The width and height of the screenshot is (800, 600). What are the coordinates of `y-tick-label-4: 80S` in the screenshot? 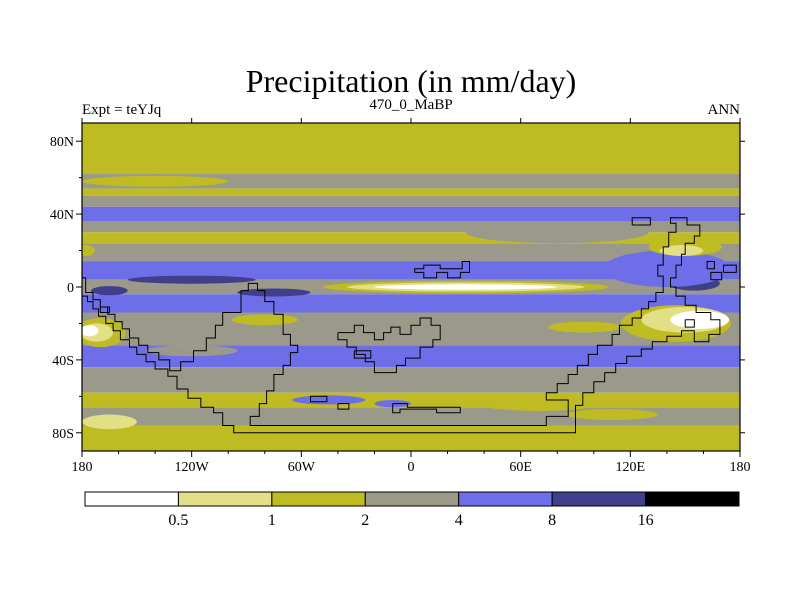 It's located at (63, 434).